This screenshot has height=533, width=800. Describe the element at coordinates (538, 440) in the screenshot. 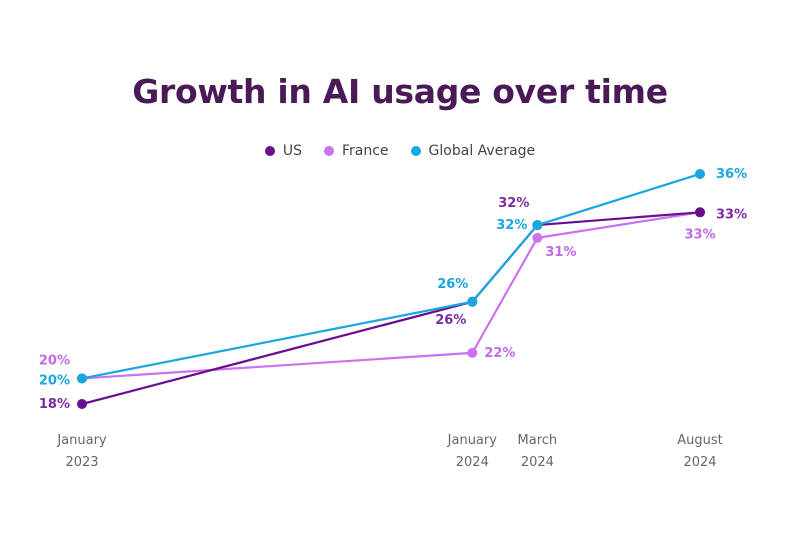

I see `x-tick-label-2-0: March` at that location.